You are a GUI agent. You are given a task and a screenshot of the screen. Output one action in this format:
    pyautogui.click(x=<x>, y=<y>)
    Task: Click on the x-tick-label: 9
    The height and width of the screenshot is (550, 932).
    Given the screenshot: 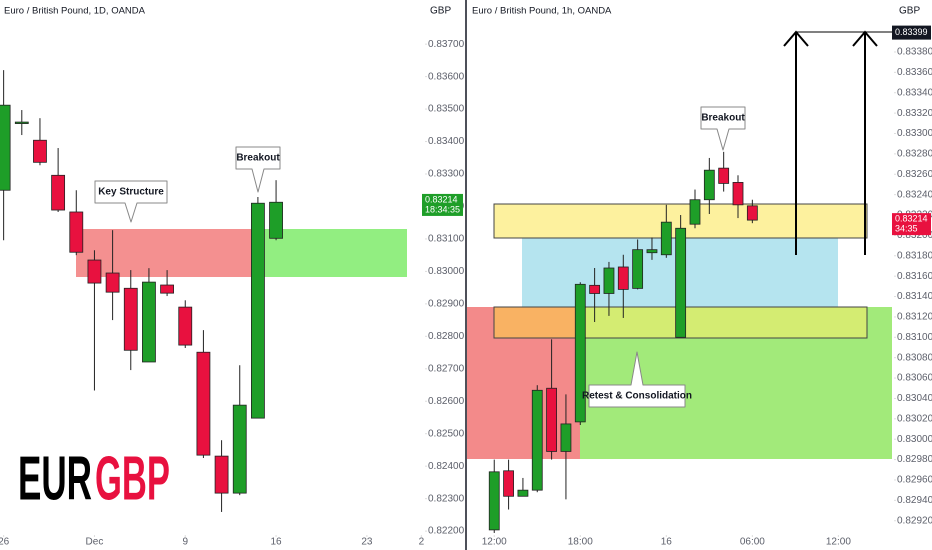 What is the action you would take?
    pyautogui.click(x=185, y=542)
    